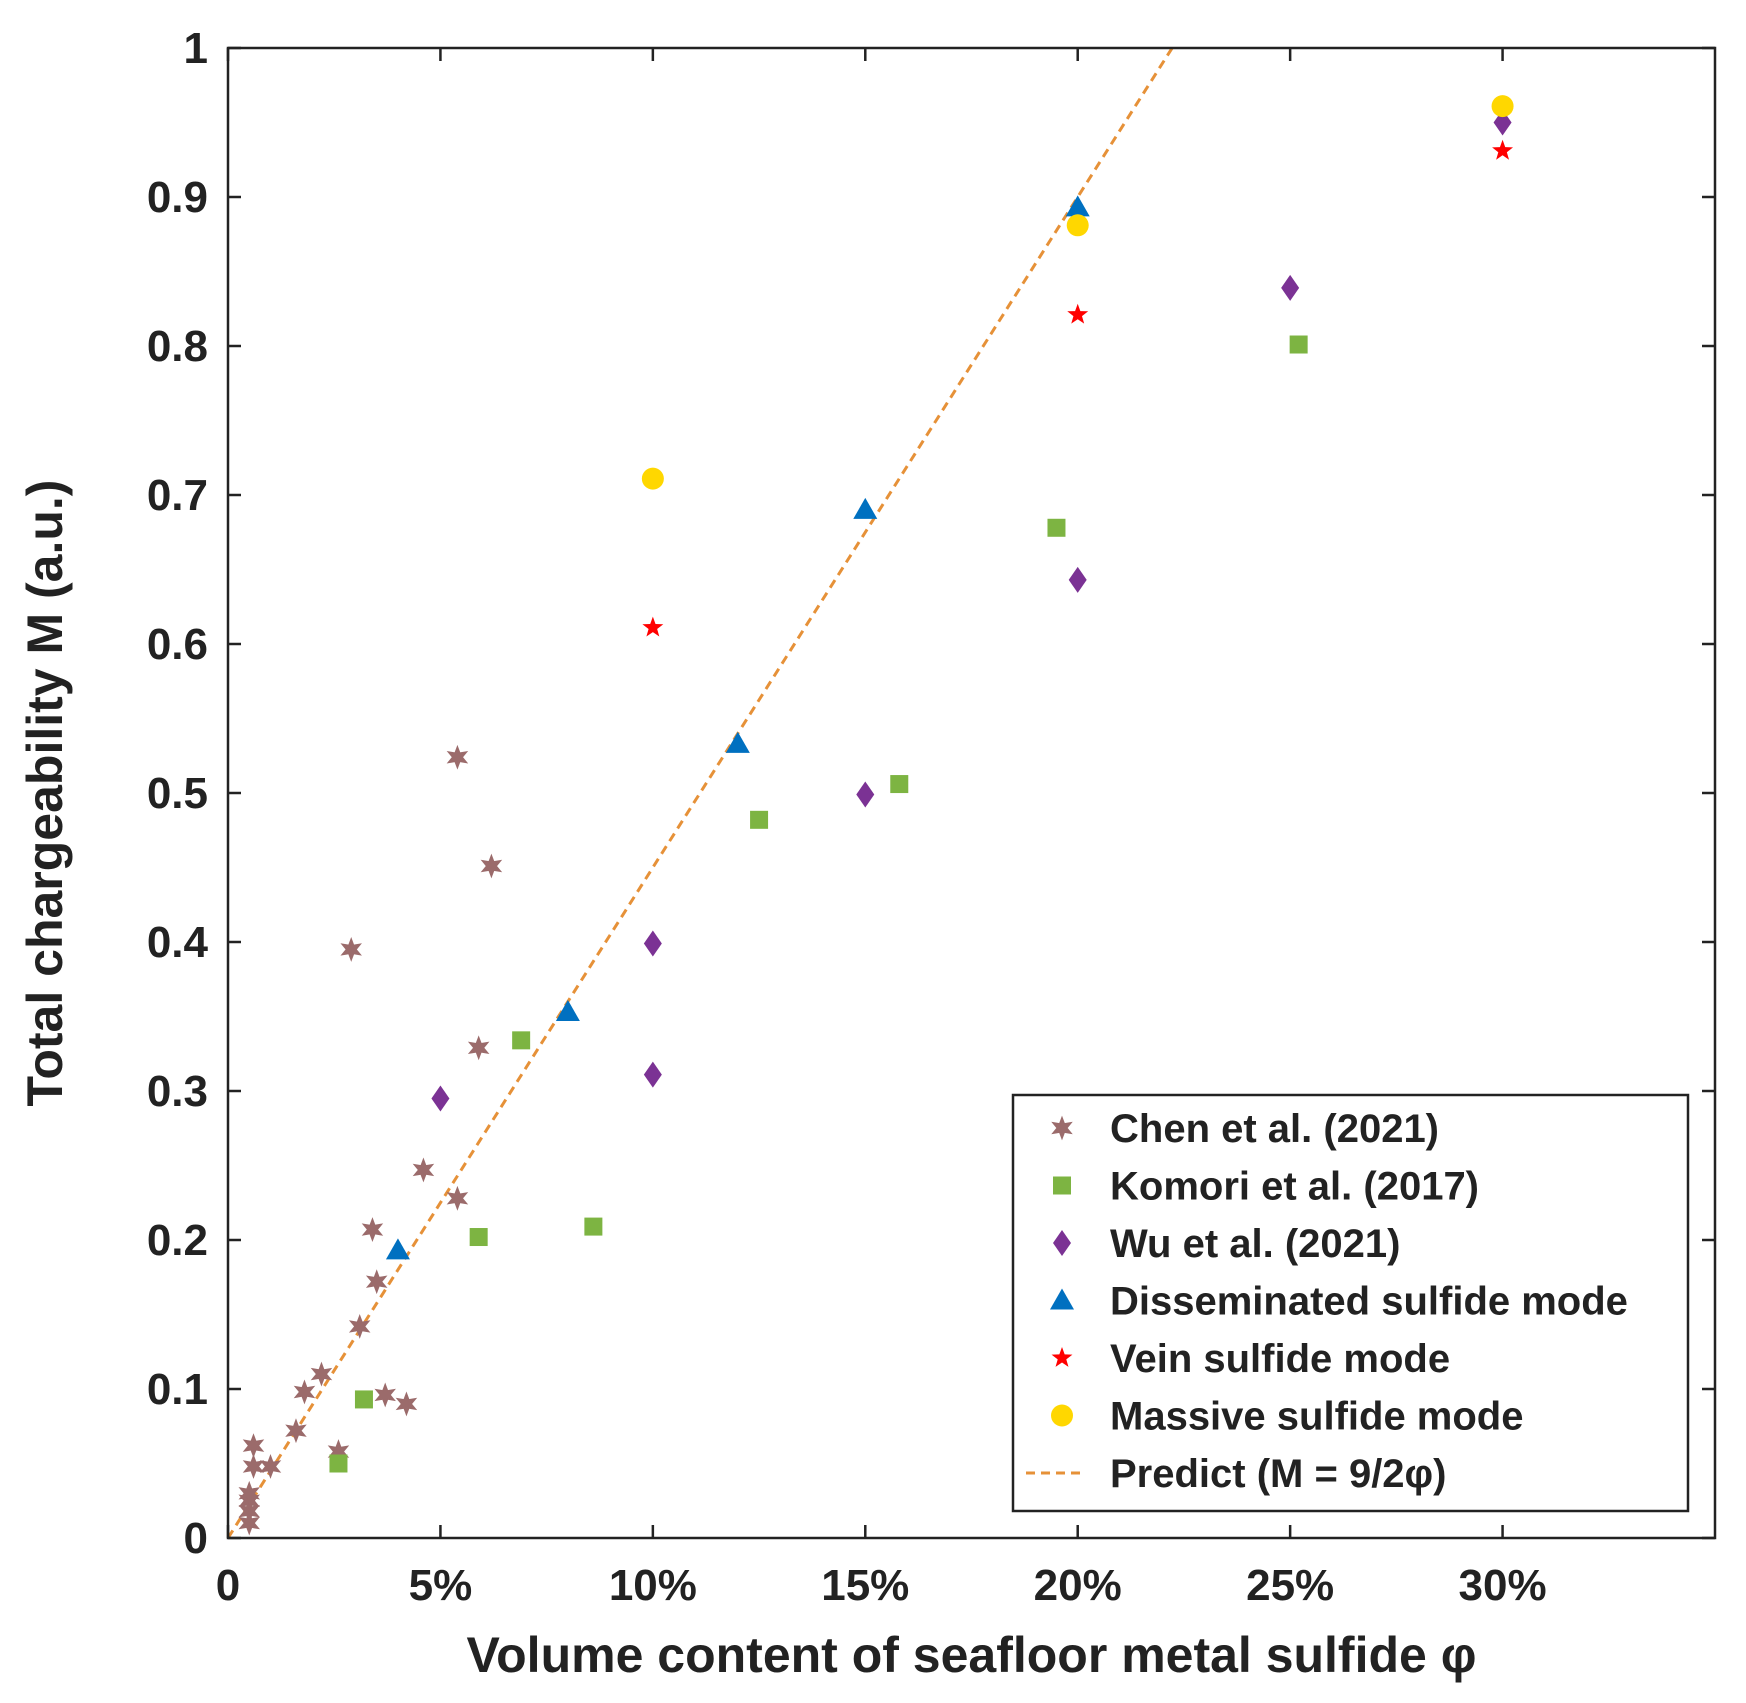  I want to click on legend-label: Komori et al. (2017), so click(1294, 1187).